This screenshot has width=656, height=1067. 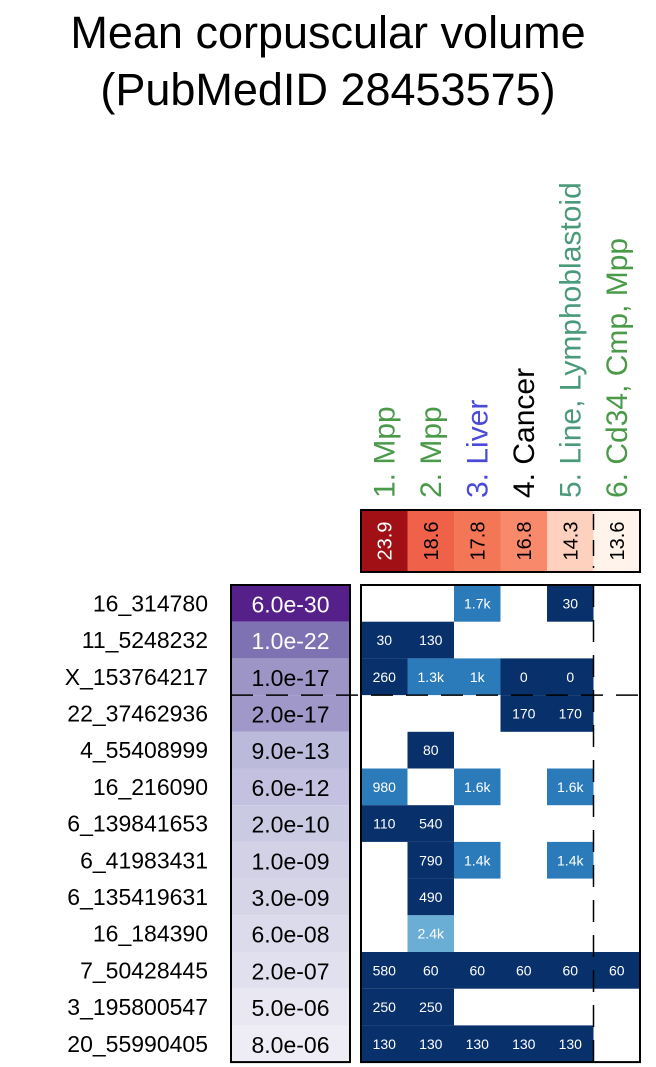 I want to click on tissue-score-value: 14.3, so click(x=571, y=541).